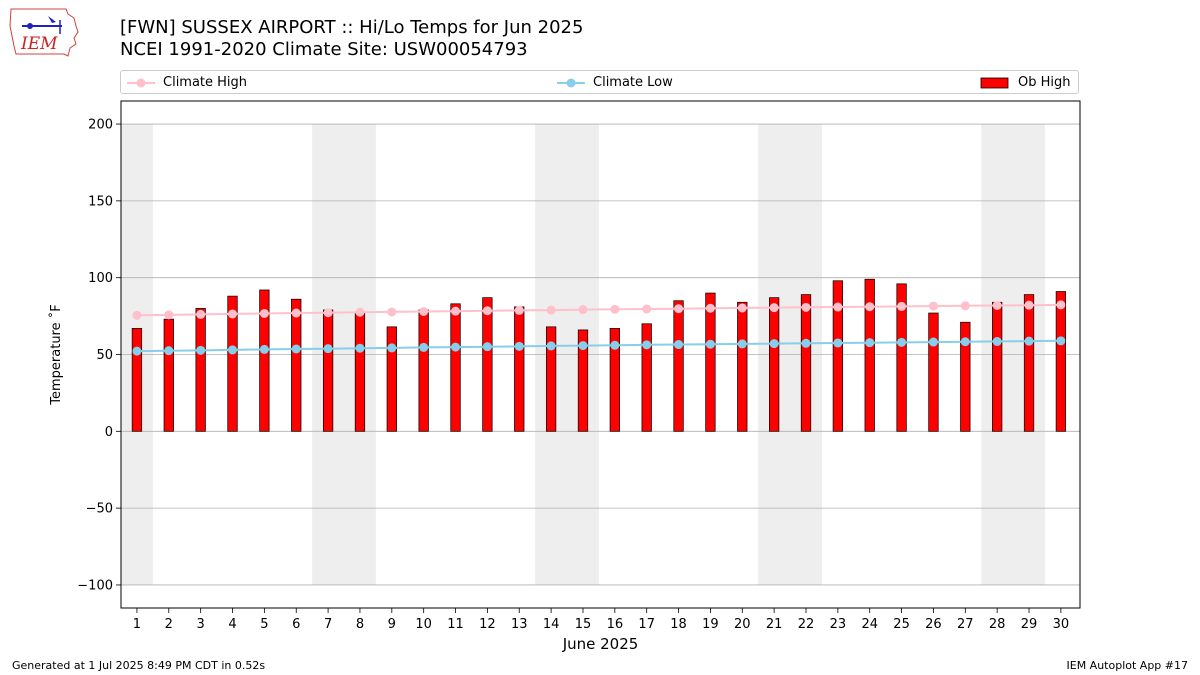 The image size is (1200, 675). What do you see at coordinates (1029, 624) in the screenshot?
I see `x-tick-label: 29` at bounding box center [1029, 624].